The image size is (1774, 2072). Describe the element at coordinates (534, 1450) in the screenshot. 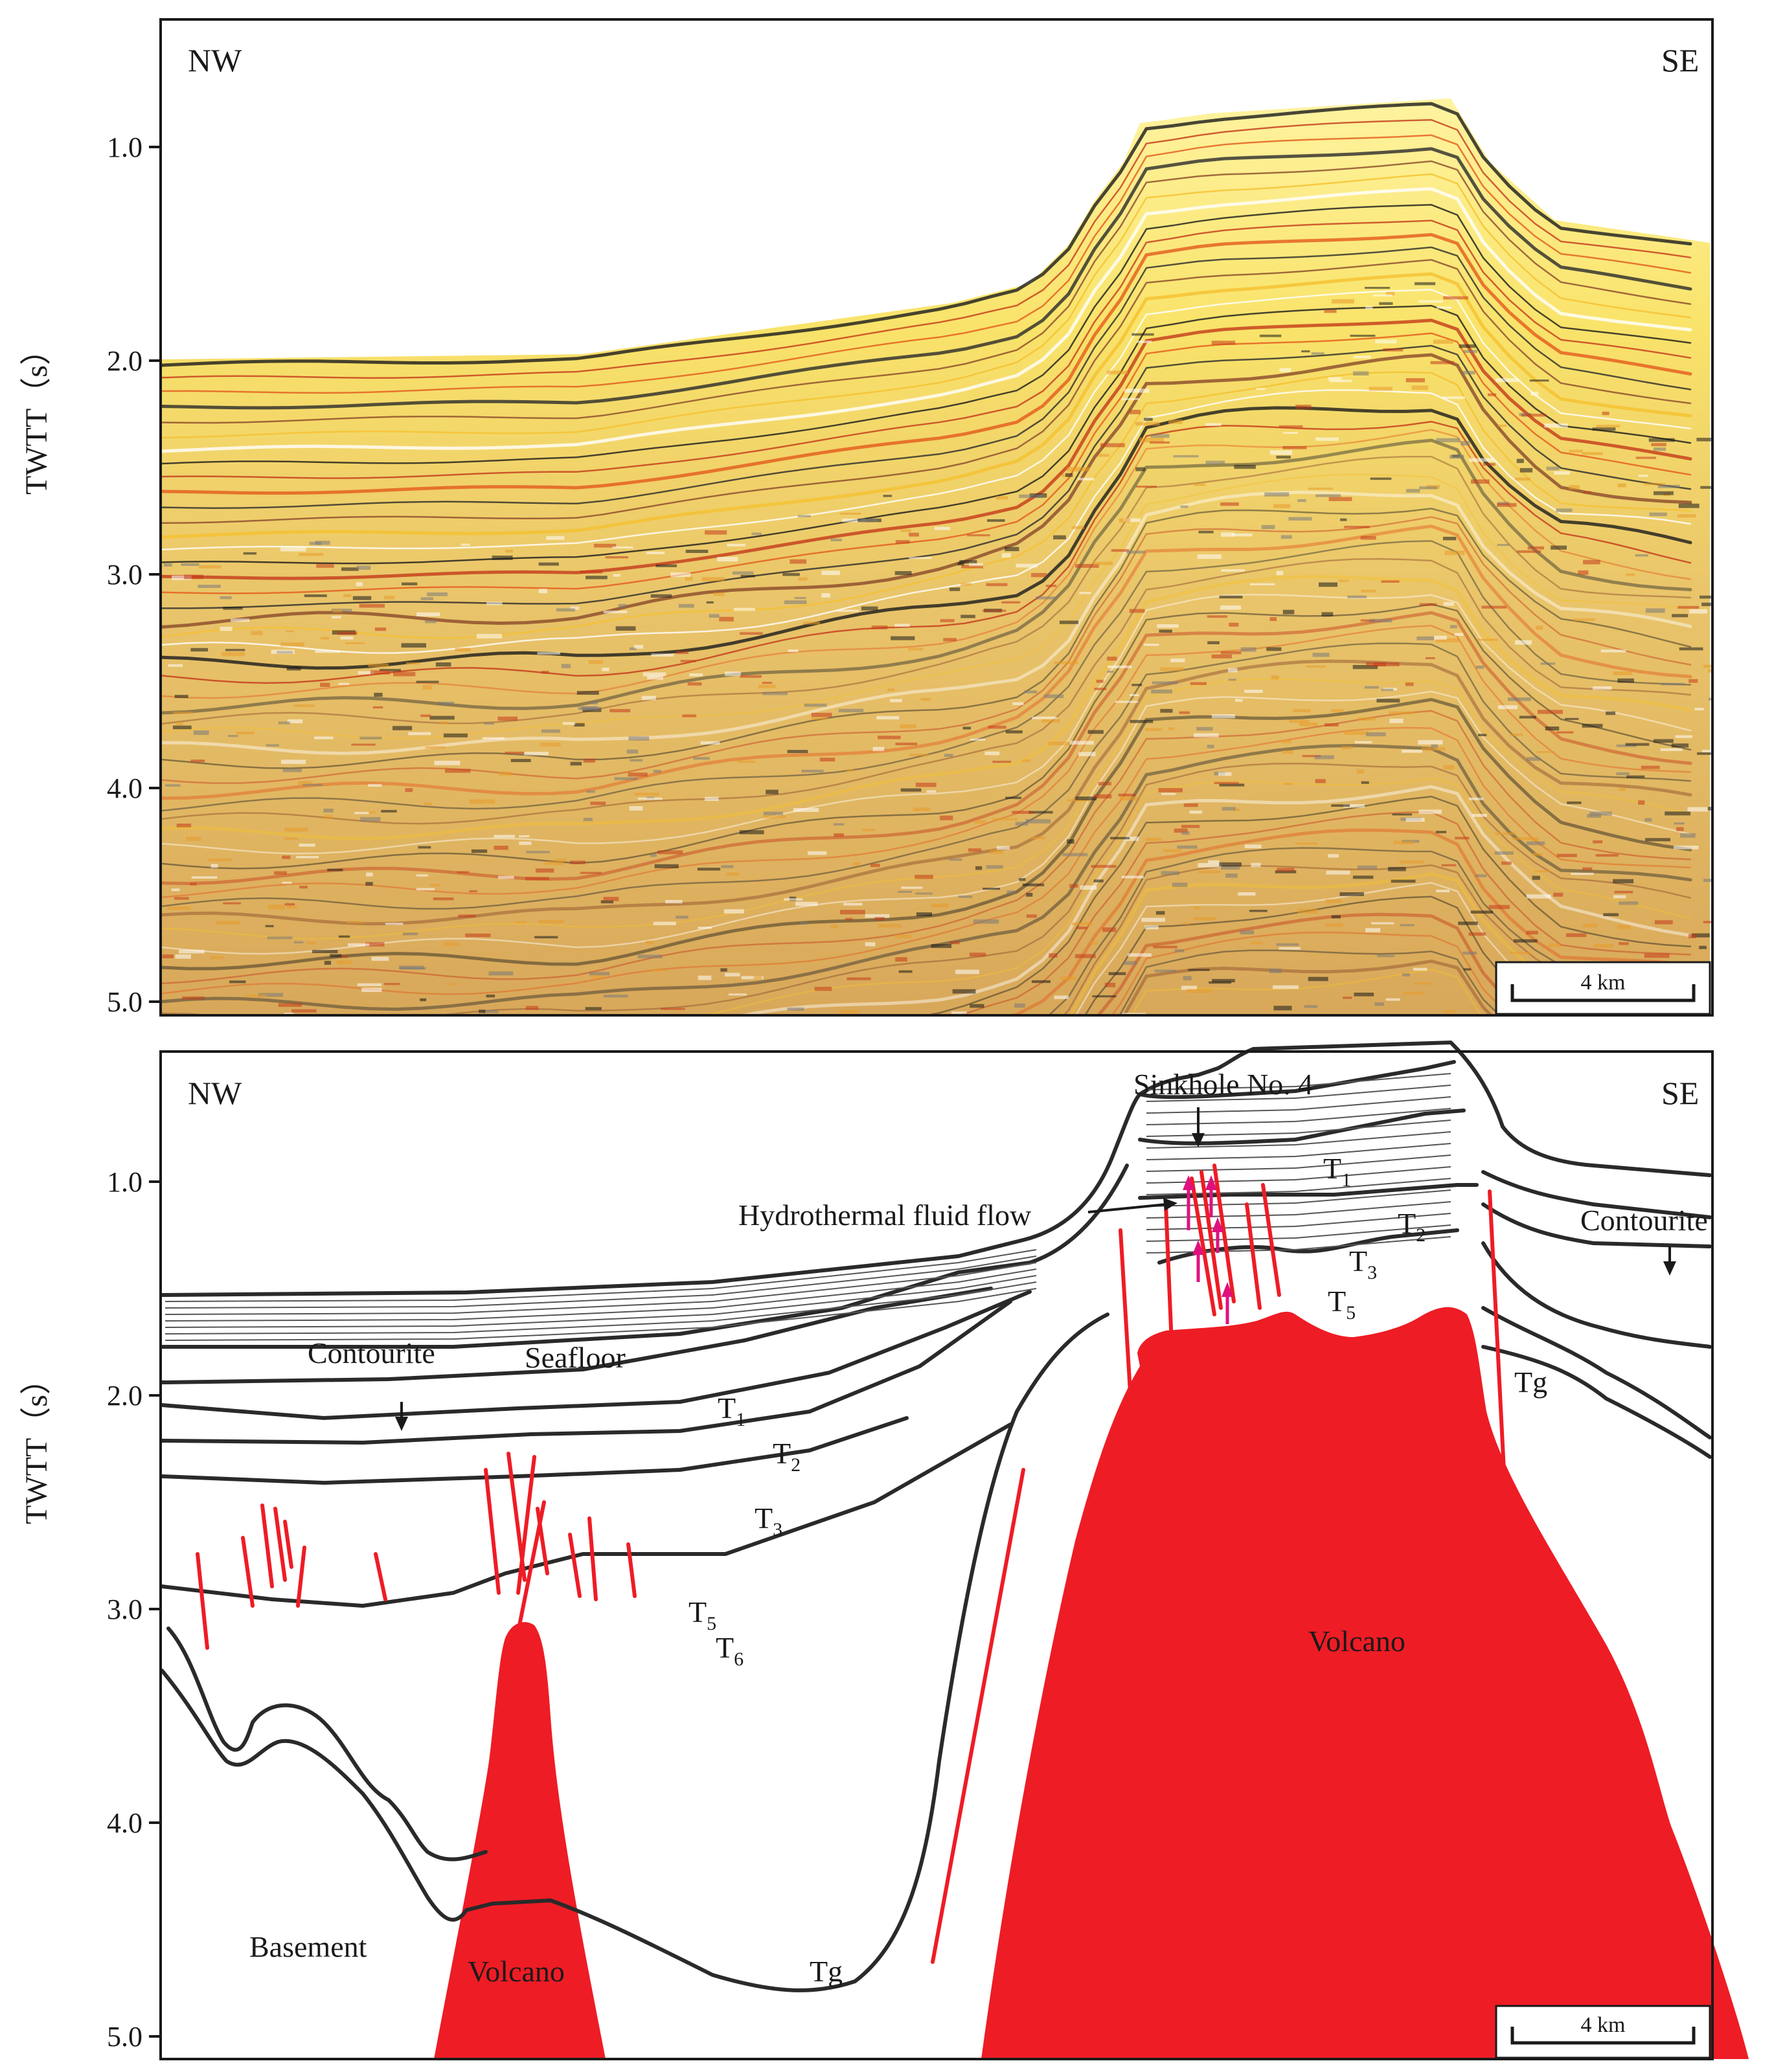

I see `horizon-T6-basin` at that location.